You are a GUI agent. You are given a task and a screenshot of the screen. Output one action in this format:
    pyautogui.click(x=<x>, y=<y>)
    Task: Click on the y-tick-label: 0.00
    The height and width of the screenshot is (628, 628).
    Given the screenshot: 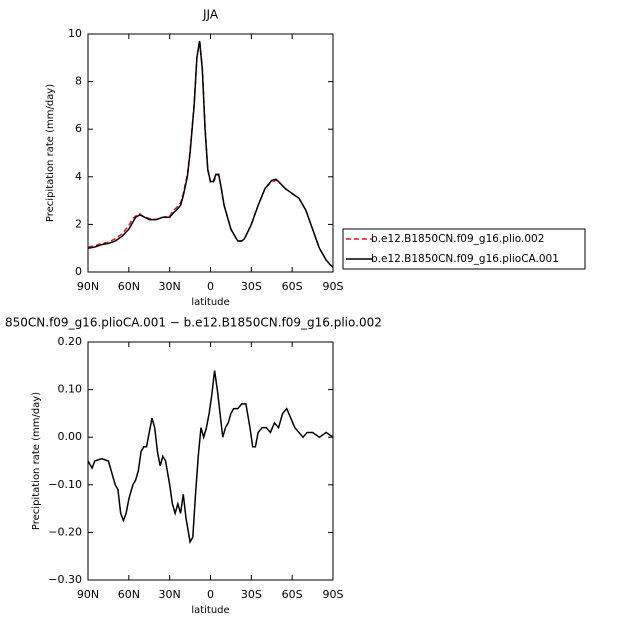 What is the action you would take?
    pyautogui.click(x=70, y=436)
    